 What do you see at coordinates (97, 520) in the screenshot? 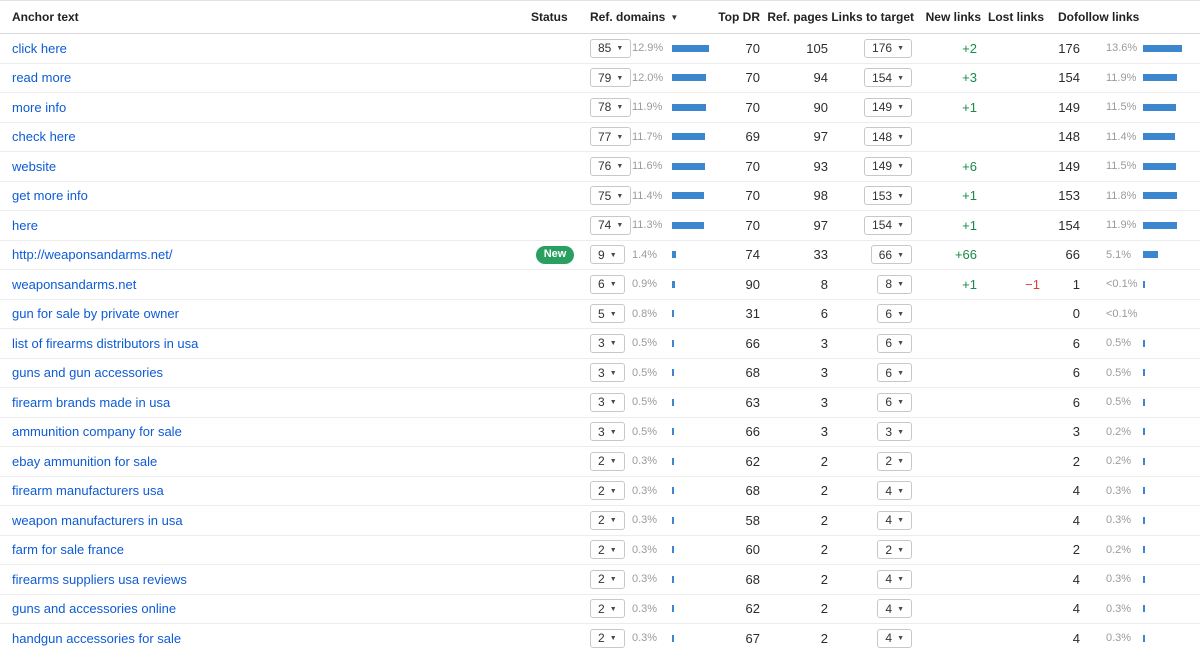
I see `anchor-link: weapon manufacturers in usa` at bounding box center [97, 520].